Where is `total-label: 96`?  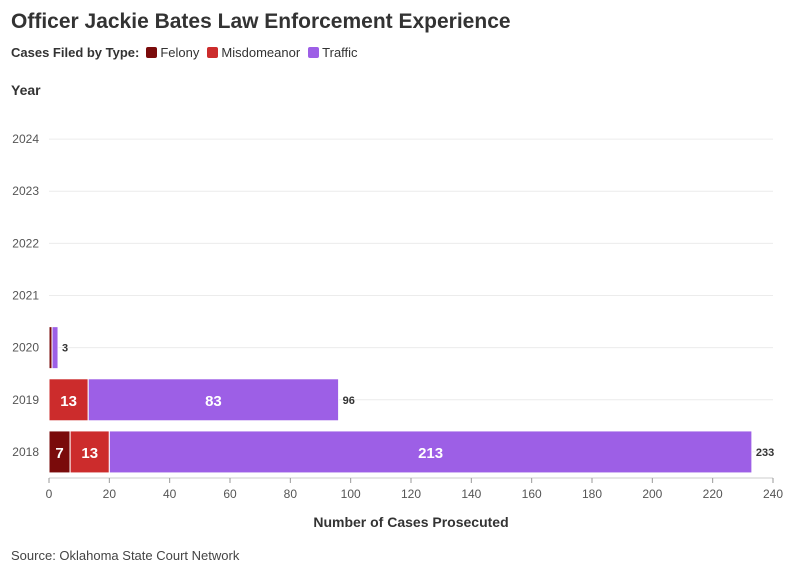 total-label: 96 is located at coordinates (349, 401).